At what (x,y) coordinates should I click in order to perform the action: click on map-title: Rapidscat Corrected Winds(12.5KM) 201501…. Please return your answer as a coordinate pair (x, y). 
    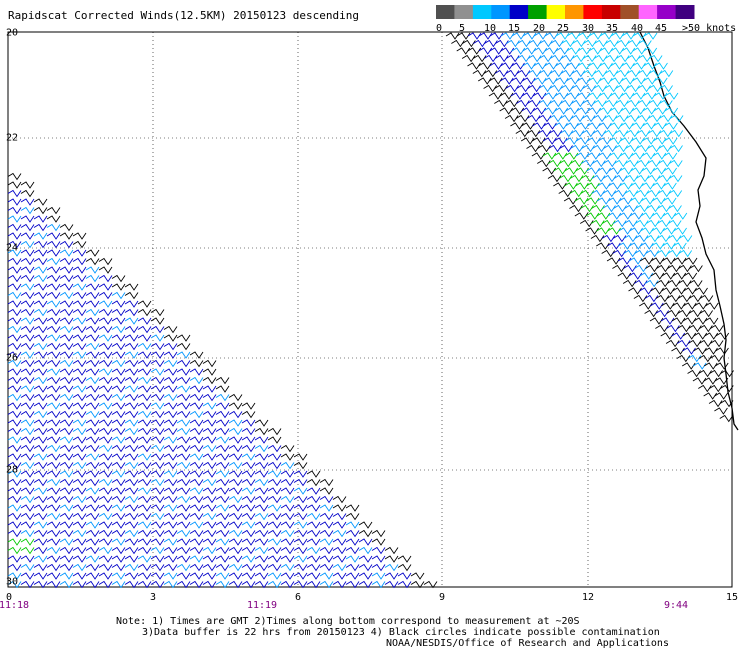
    Looking at the image, I should click on (183, 15).